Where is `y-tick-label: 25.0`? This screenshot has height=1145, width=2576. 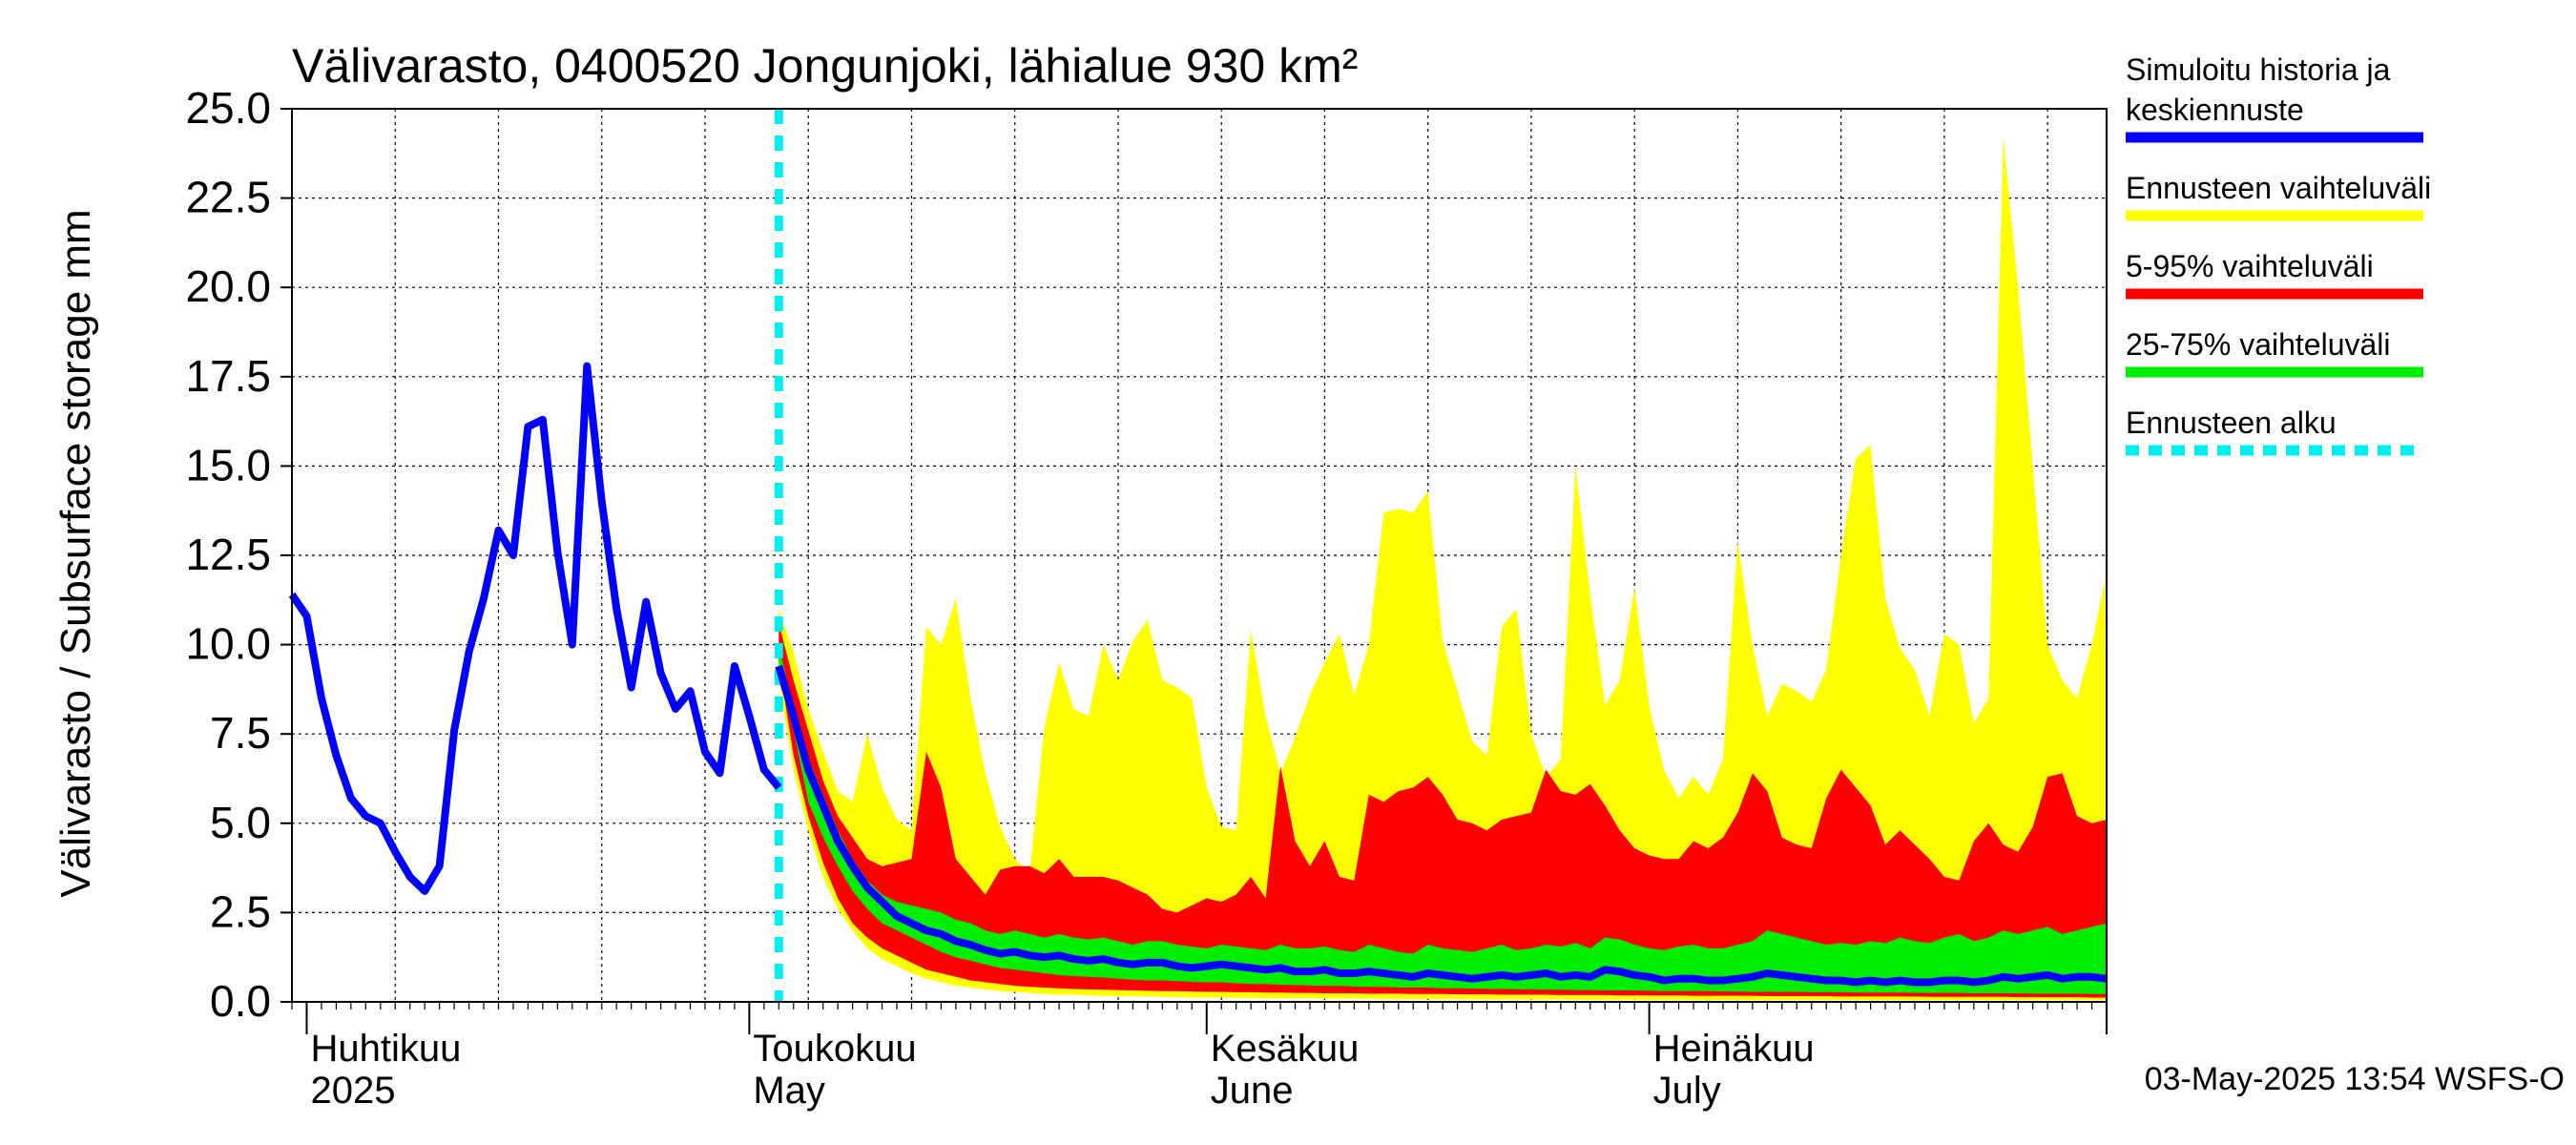
y-tick-label: 25.0 is located at coordinates (228, 108).